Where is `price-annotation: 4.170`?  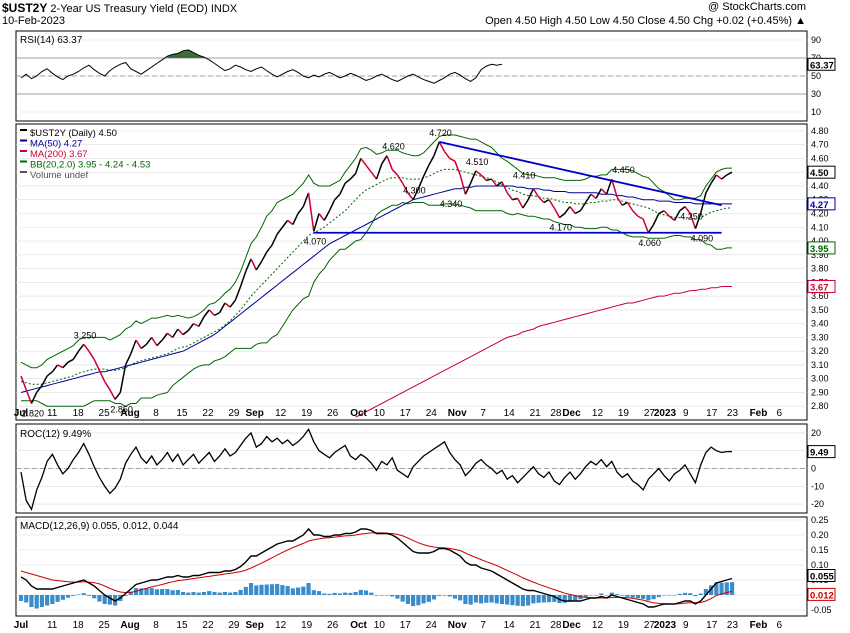 price-annotation: 4.170 is located at coordinates (561, 228).